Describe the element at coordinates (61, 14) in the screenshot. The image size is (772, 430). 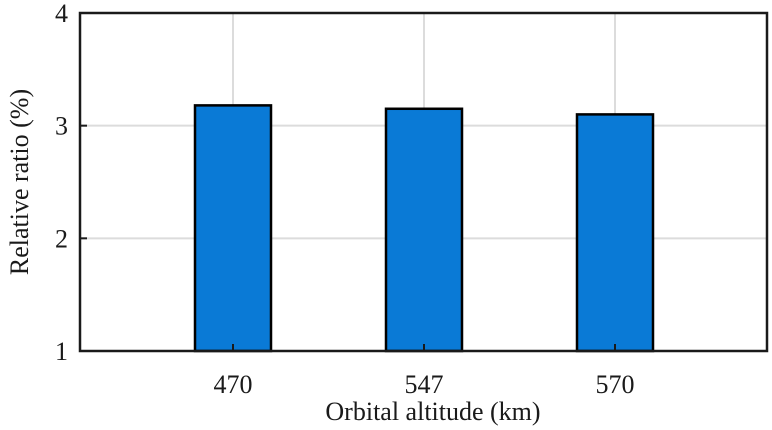
I see `y-tick-label: 4` at that location.